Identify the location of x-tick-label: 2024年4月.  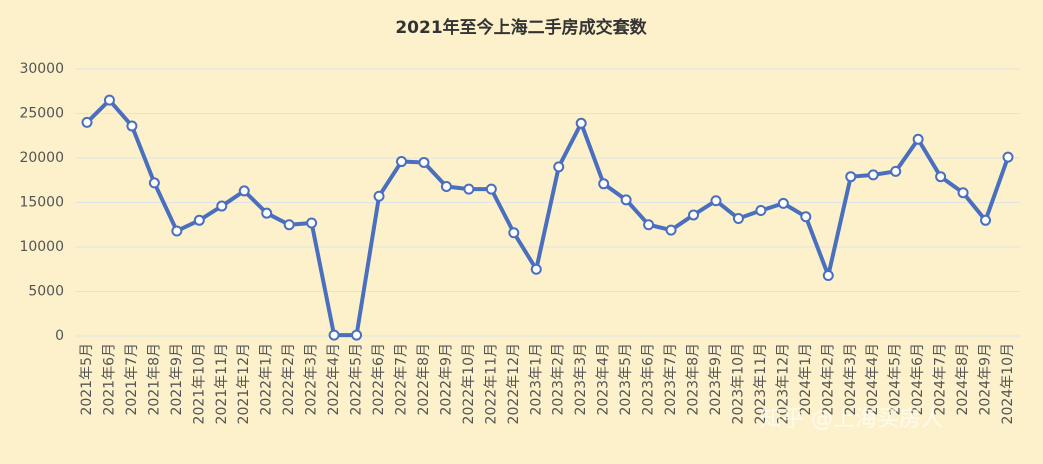
(873, 379).